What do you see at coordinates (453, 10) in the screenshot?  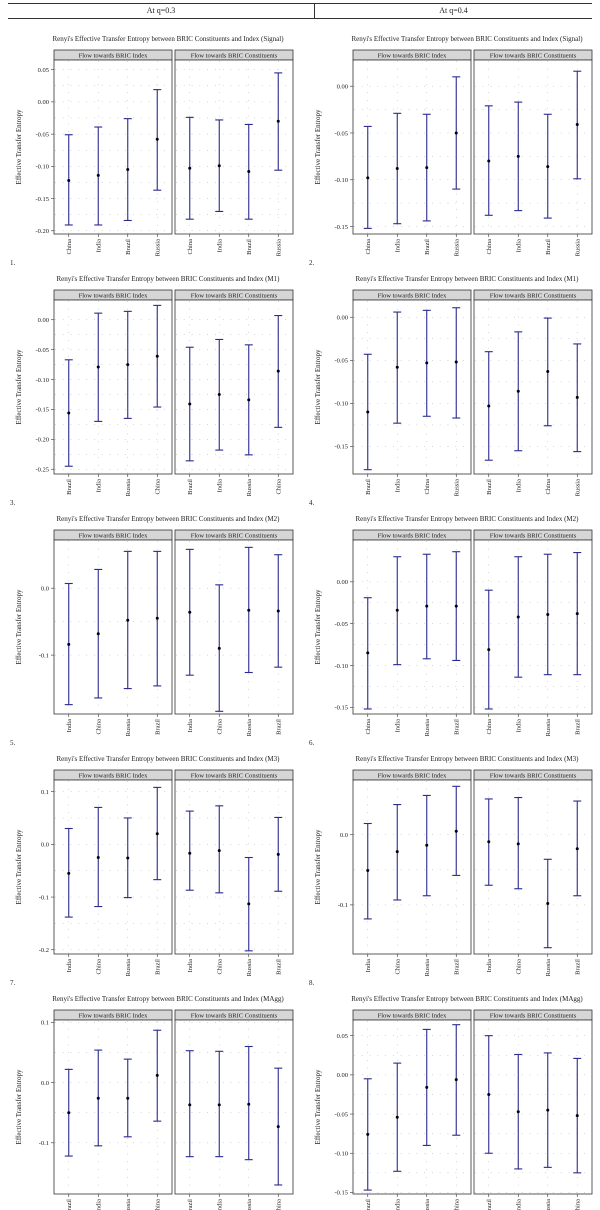 I see `column-header-q04: At q=0.4` at bounding box center [453, 10].